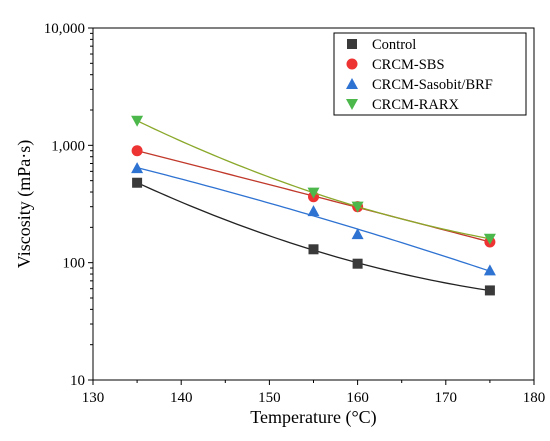  I want to click on x-tick-label: 140, so click(181, 398).